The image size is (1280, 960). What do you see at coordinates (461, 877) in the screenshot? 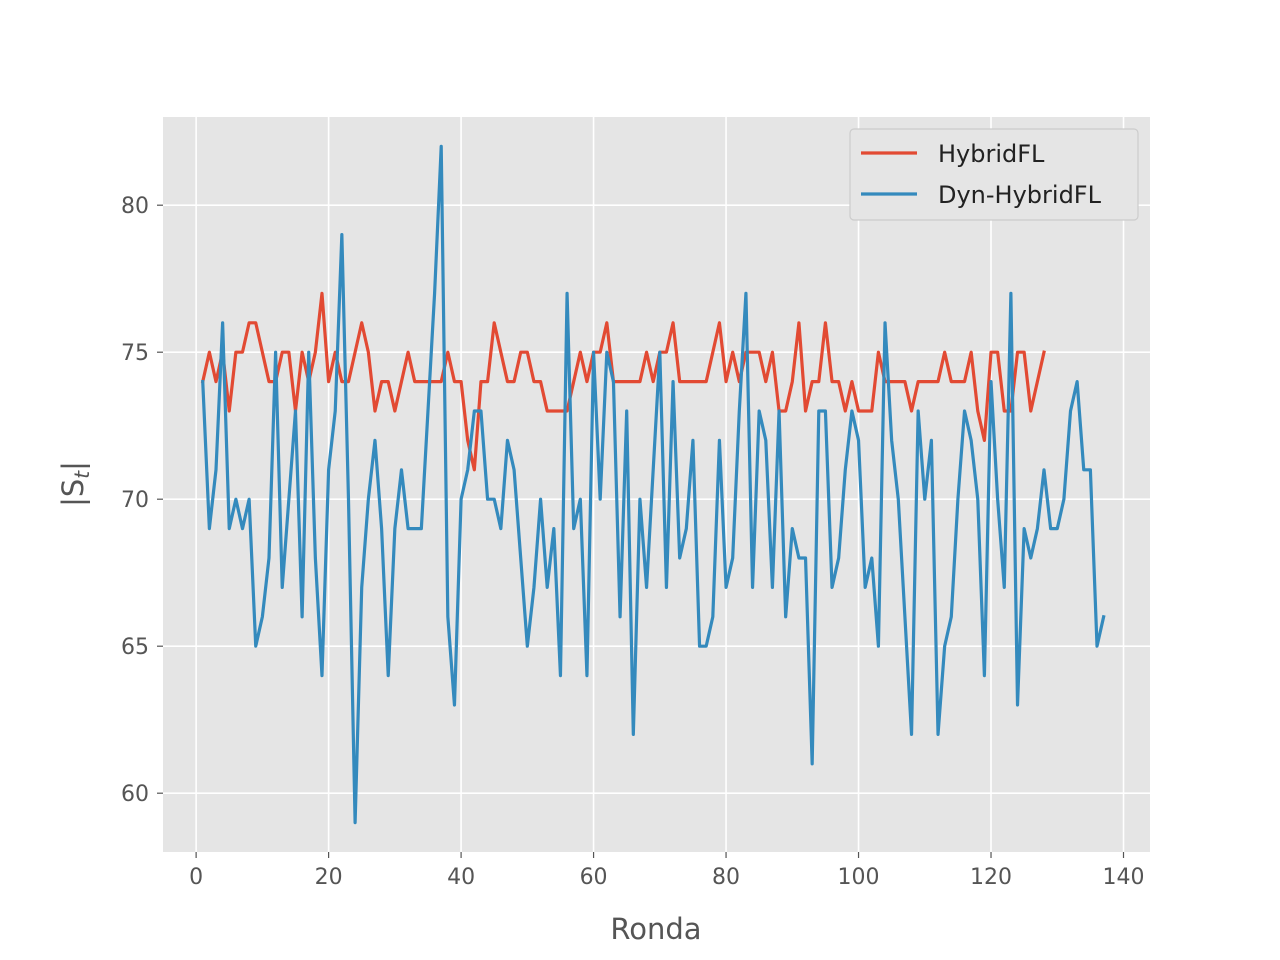
I see `x-tick-label-40: 40` at bounding box center [461, 877].